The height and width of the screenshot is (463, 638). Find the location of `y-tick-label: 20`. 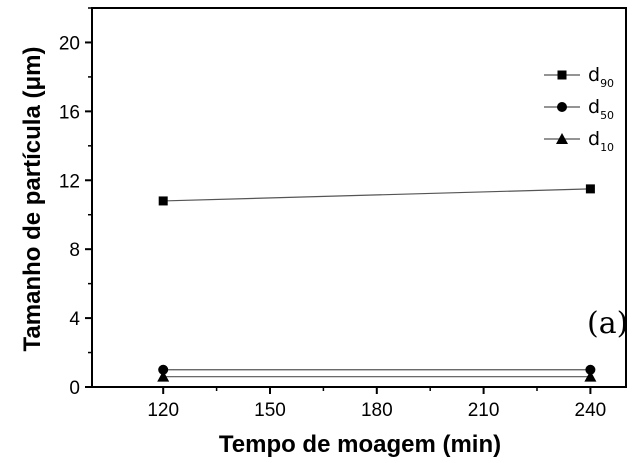

y-tick-label: 20 is located at coordinates (69, 43).